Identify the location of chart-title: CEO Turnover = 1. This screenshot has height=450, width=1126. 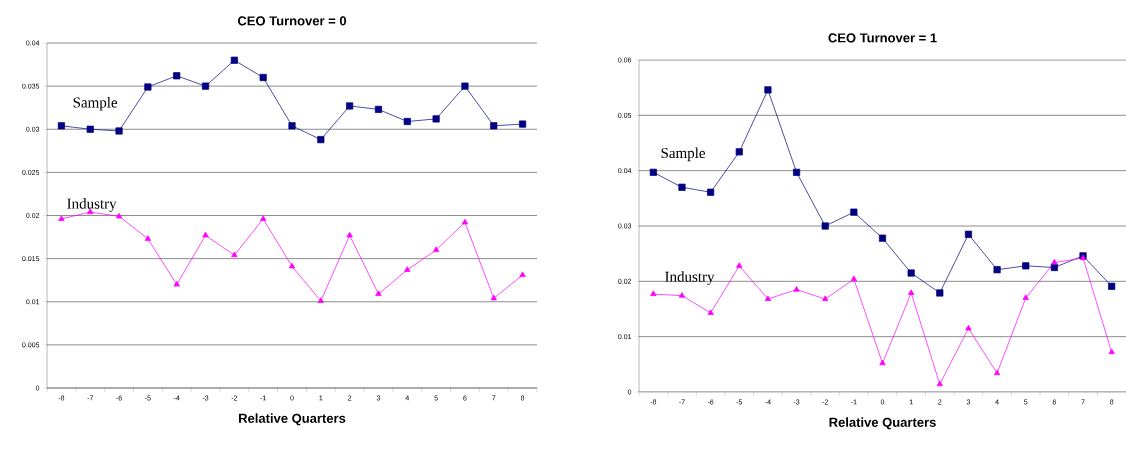
(882, 38).